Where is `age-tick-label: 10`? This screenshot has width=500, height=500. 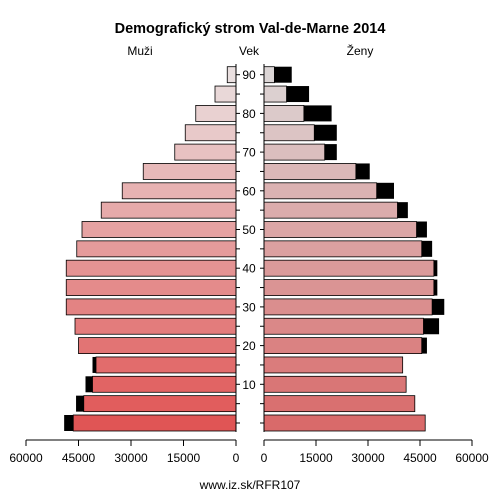
age-tick-label: 10 is located at coordinates (249, 385).